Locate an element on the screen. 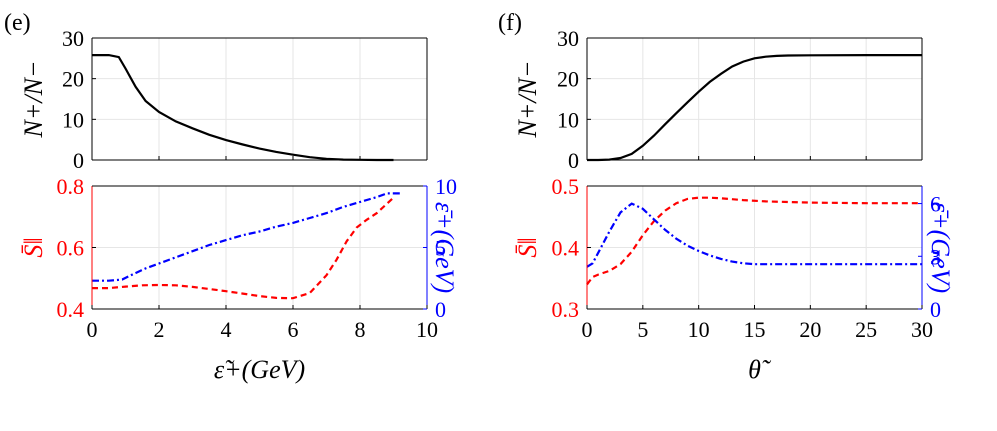 The height and width of the screenshot is (431, 997). panel-label: (f) is located at coordinates (510, 23).